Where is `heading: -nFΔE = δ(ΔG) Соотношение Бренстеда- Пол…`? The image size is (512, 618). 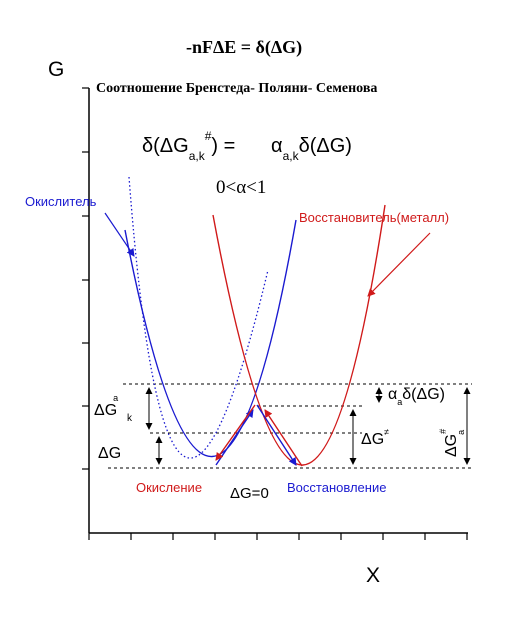 heading: -nFΔE = δ(ΔG) Соотношение Бренстеда- Пол… is located at coordinates (236, 117).